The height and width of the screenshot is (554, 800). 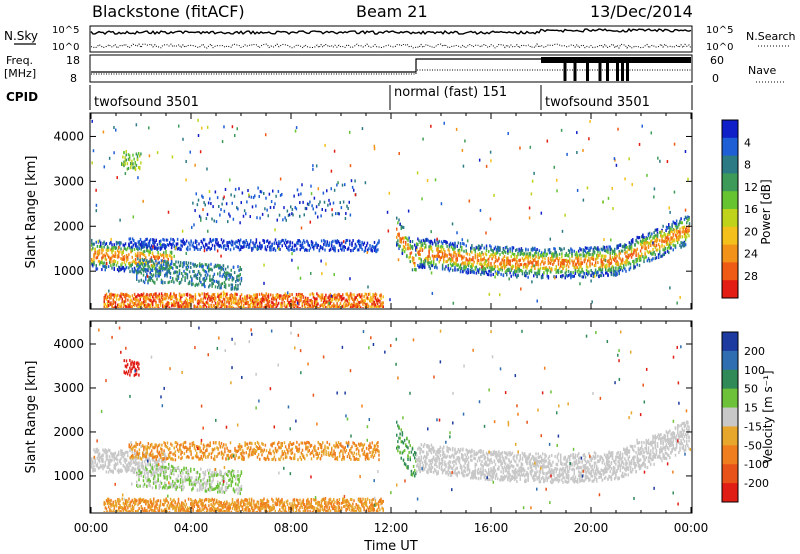 What do you see at coordinates (391, 72) in the screenshot?
I see `nave-series` at bounding box center [391, 72].